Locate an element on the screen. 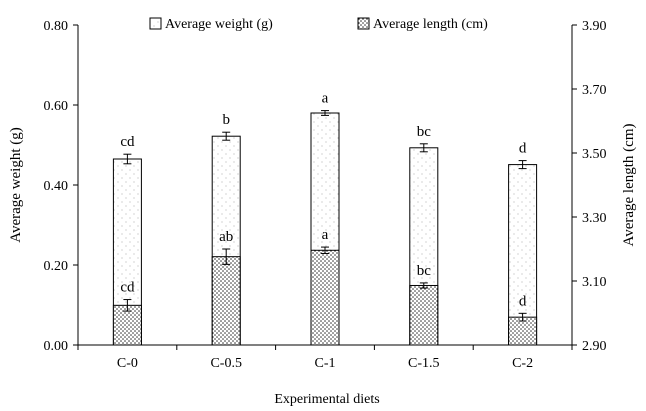 This screenshot has width=646, height=411. letter-weight: cd is located at coordinates (127, 142).